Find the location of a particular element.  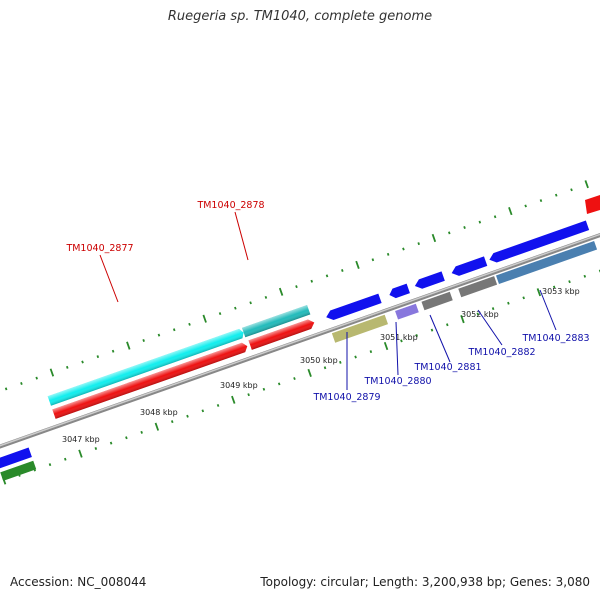

gene-2883-cds is located at coordinates (539, 242).